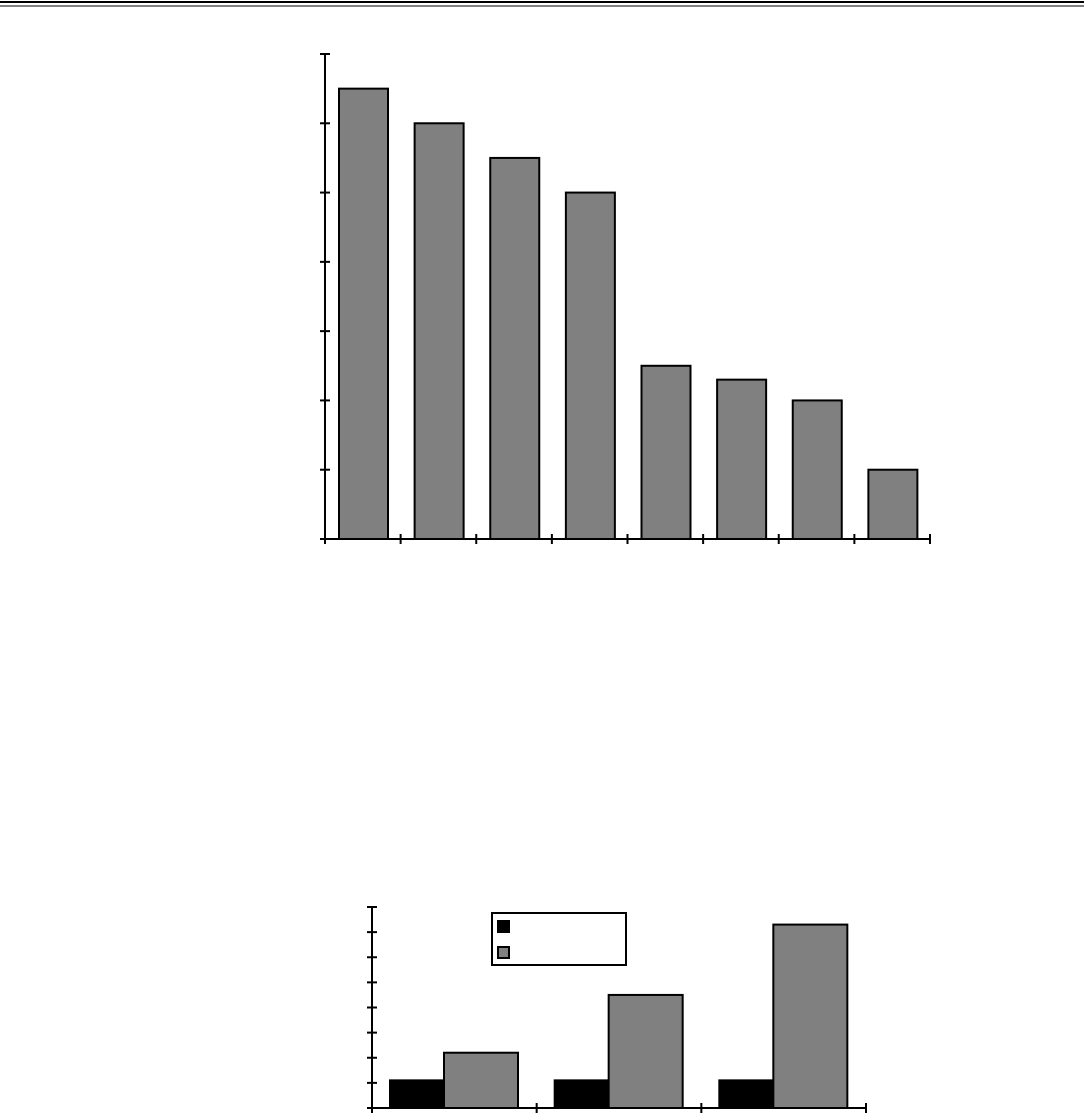 The height and width of the screenshot is (1116, 1084). I want to click on legend-box, so click(559, 939).